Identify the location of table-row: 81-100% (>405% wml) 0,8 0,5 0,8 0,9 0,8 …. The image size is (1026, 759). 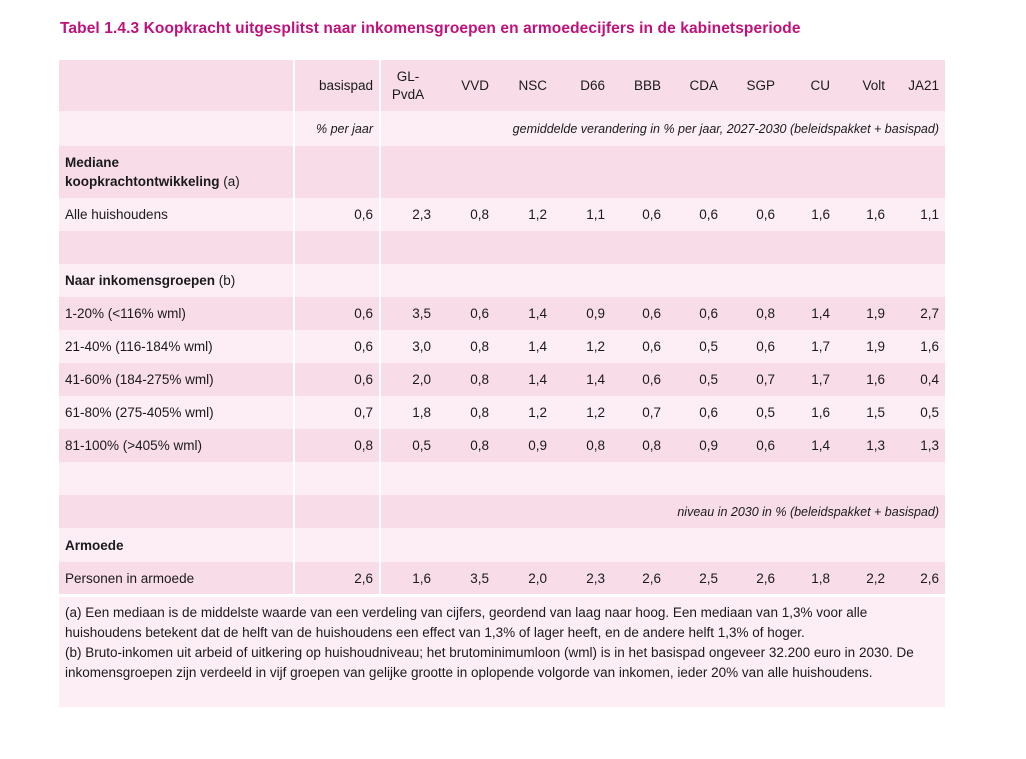
(502, 445).